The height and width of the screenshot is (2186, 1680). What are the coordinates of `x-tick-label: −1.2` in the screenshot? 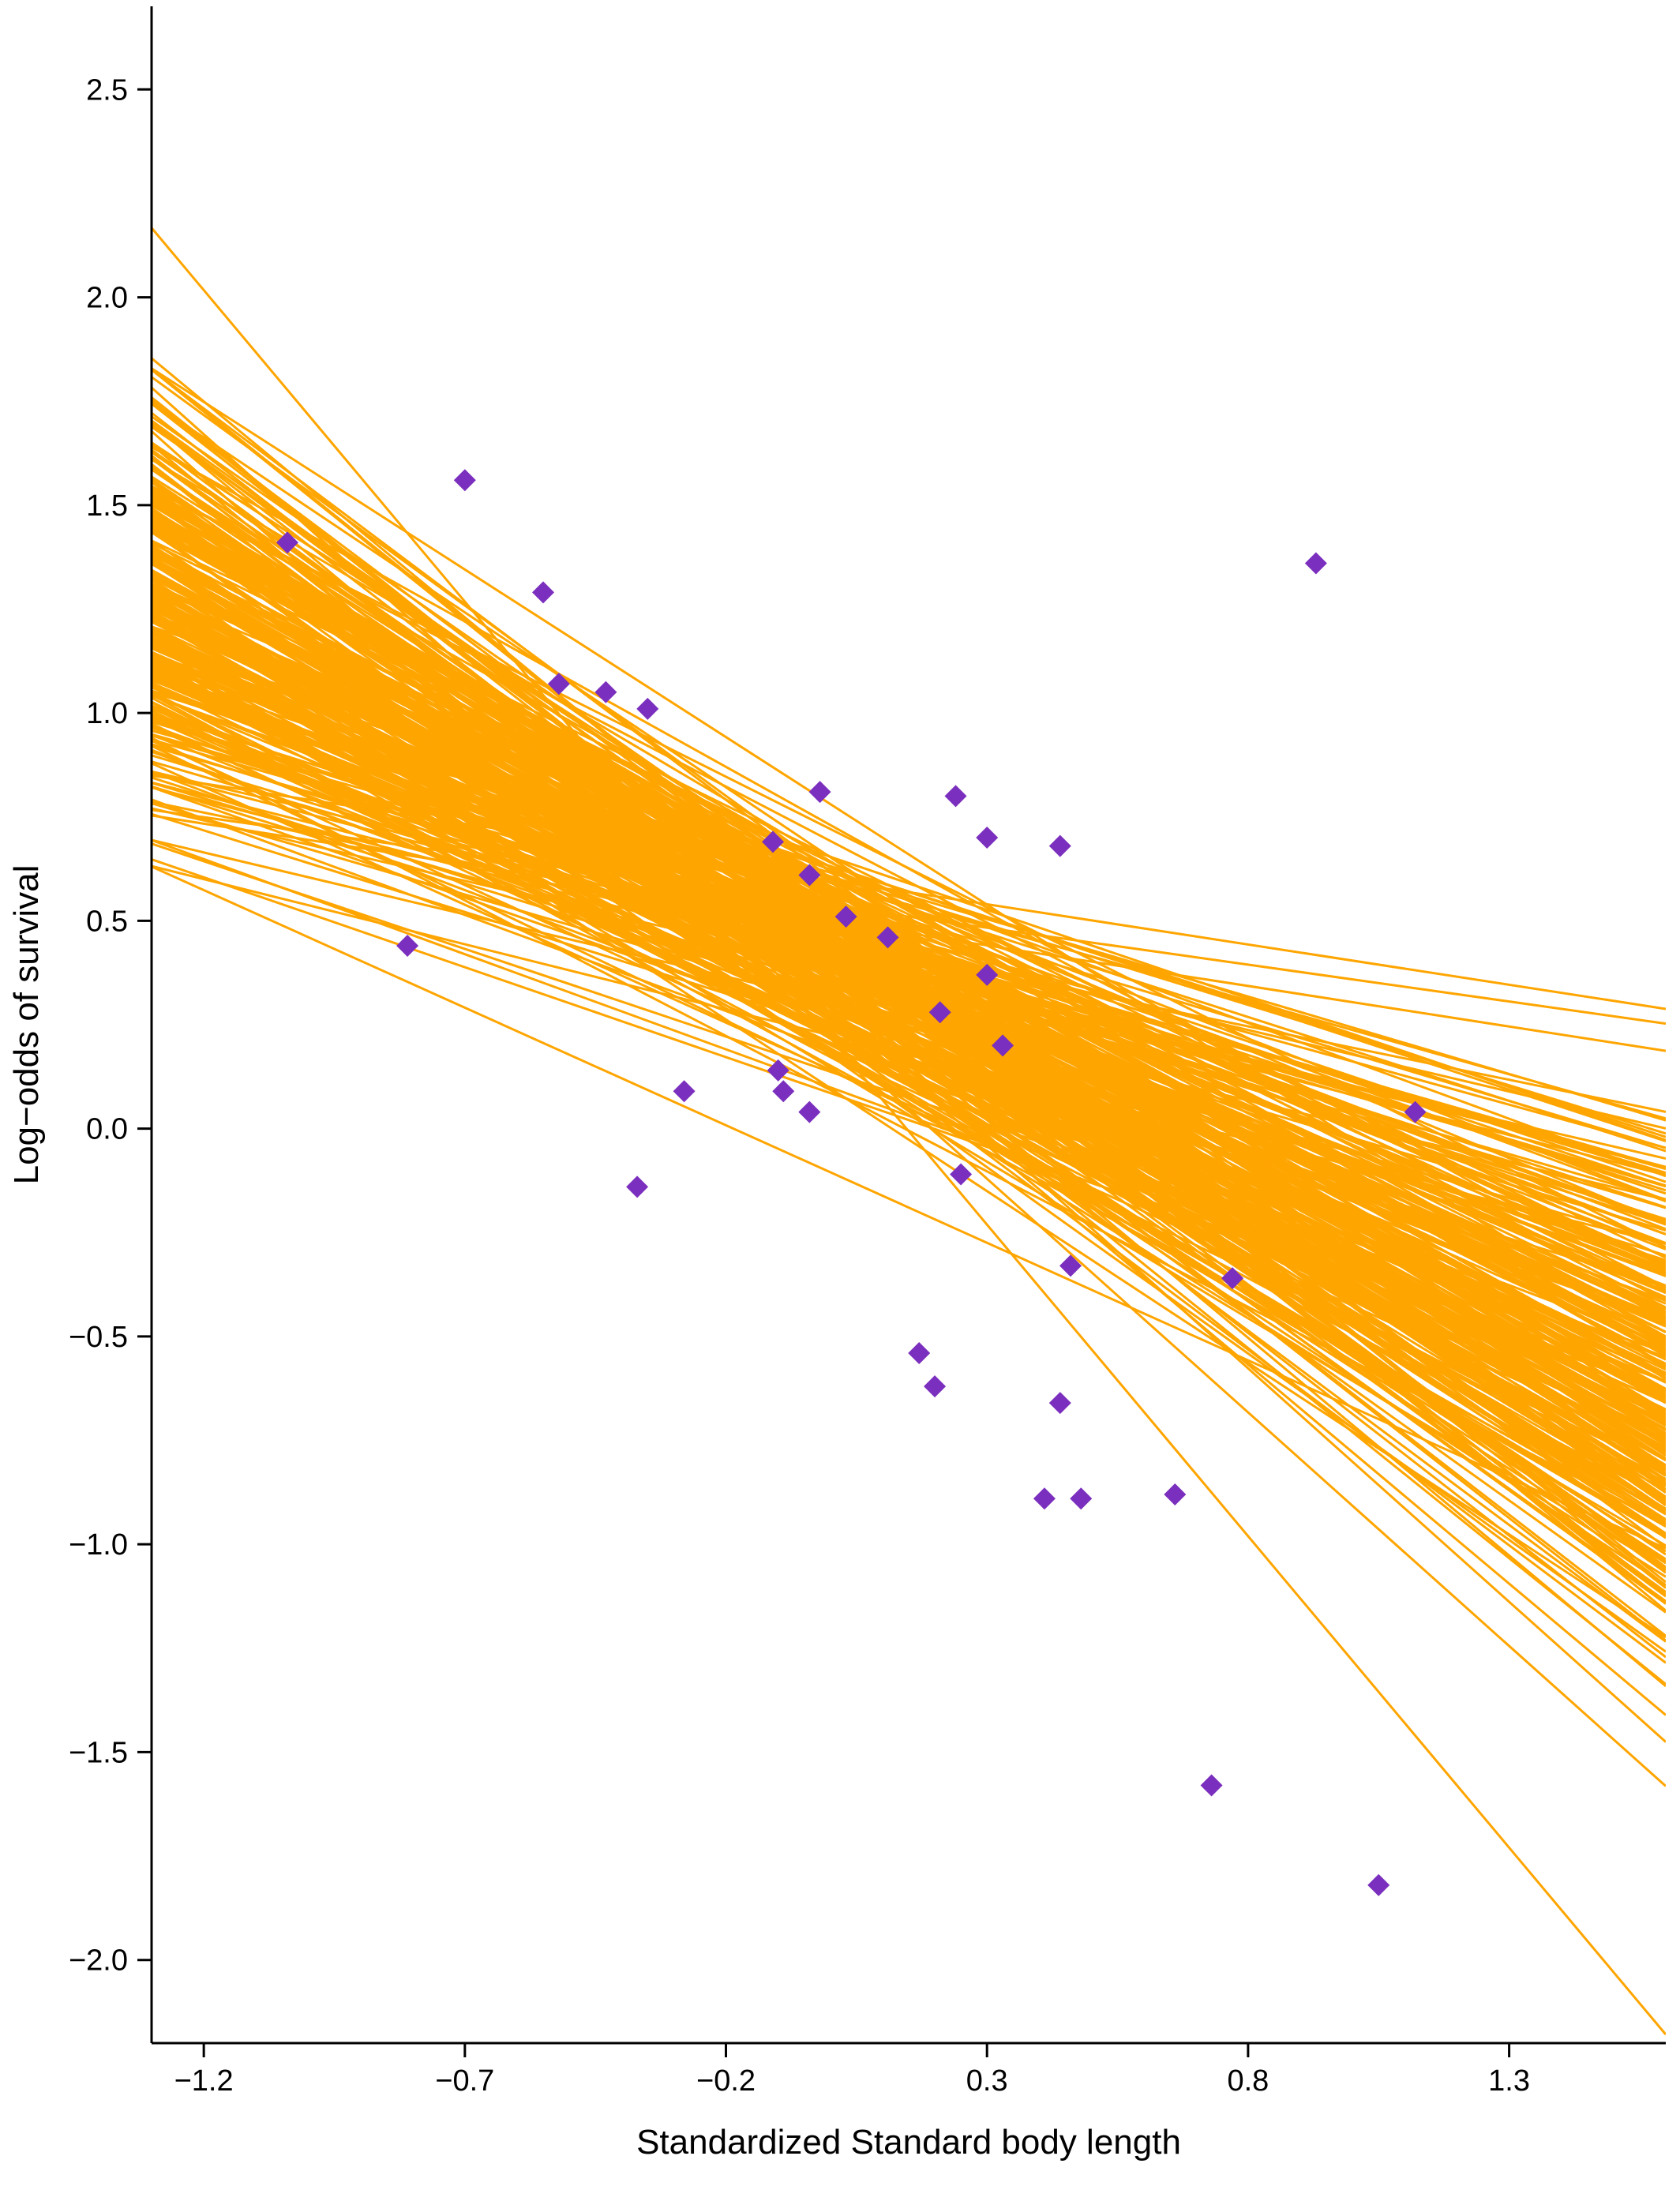 It's located at (204, 2081).